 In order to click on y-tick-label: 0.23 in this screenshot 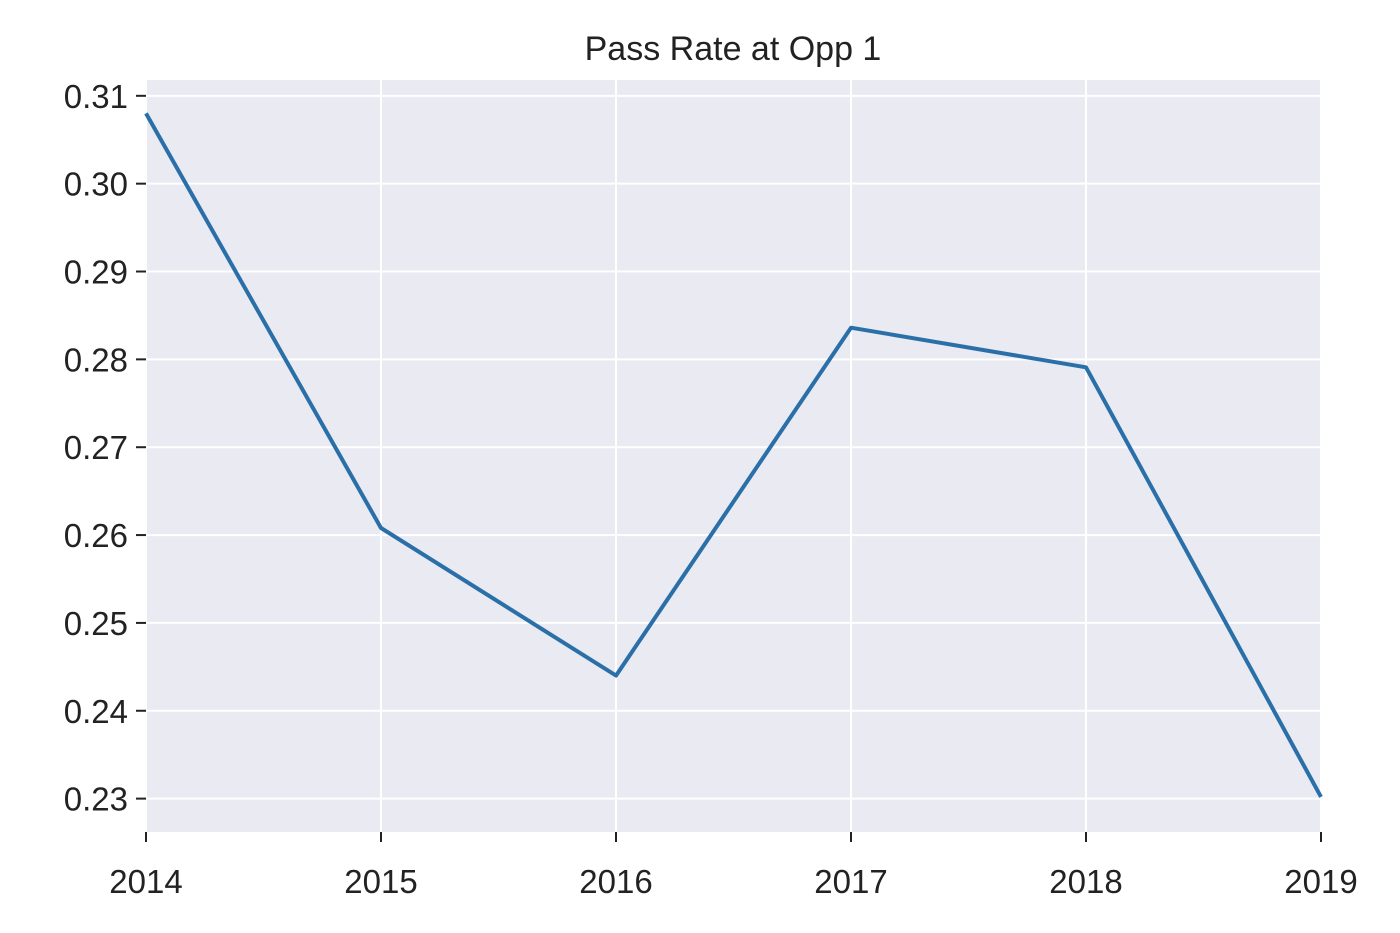, I will do `click(96, 799)`.